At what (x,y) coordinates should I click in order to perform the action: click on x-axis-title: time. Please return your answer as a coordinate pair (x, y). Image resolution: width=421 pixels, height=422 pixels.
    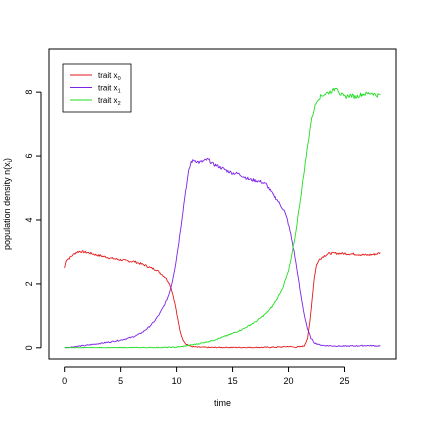
    Looking at the image, I should click on (222, 403).